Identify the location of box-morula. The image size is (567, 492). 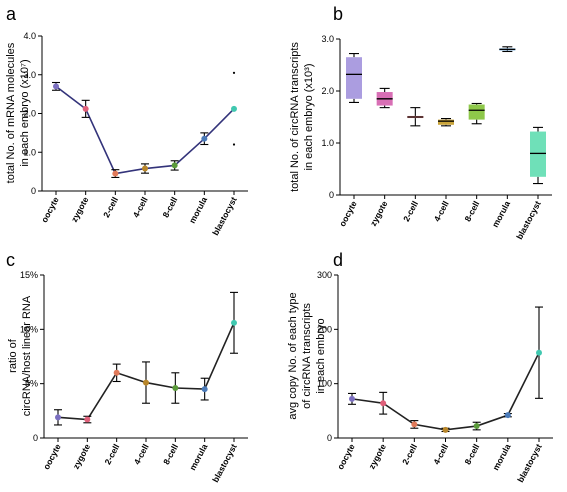
(507, 49).